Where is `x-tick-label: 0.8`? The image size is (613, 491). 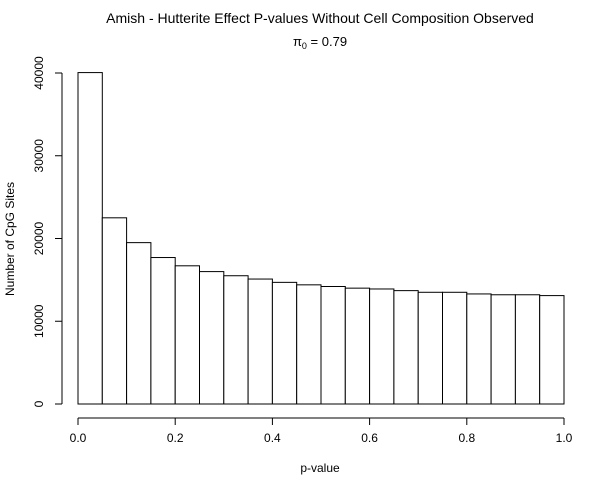
x-tick-label: 0.8 is located at coordinates (466, 438).